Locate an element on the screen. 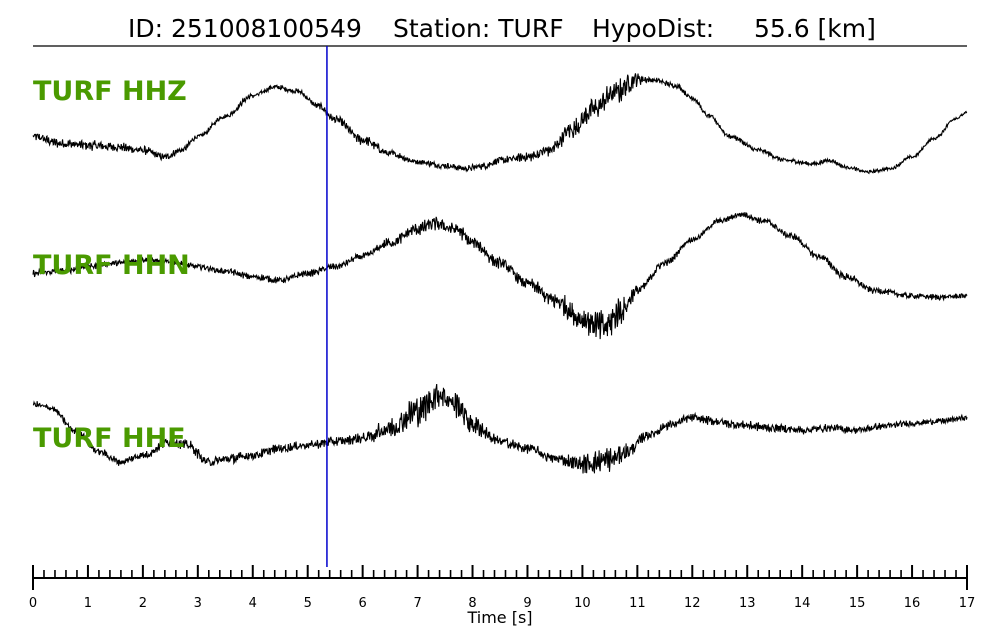 The image size is (1000, 640). x-tick-label: 7 is located at coordinates (417, 603).